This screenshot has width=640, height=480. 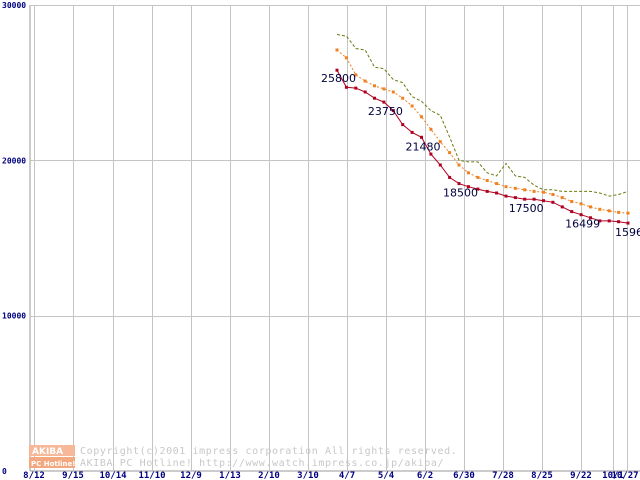 I want to click on x-tick-label: 11/10, so click(x=151, y=475).